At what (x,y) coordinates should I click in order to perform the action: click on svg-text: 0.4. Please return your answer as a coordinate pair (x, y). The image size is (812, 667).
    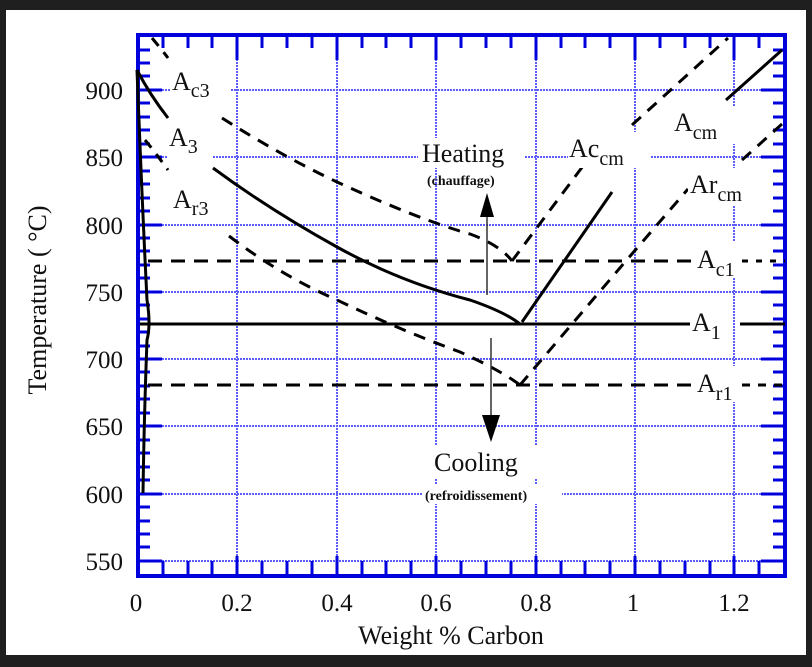
    Looking at the image, I should click on (337, 603).